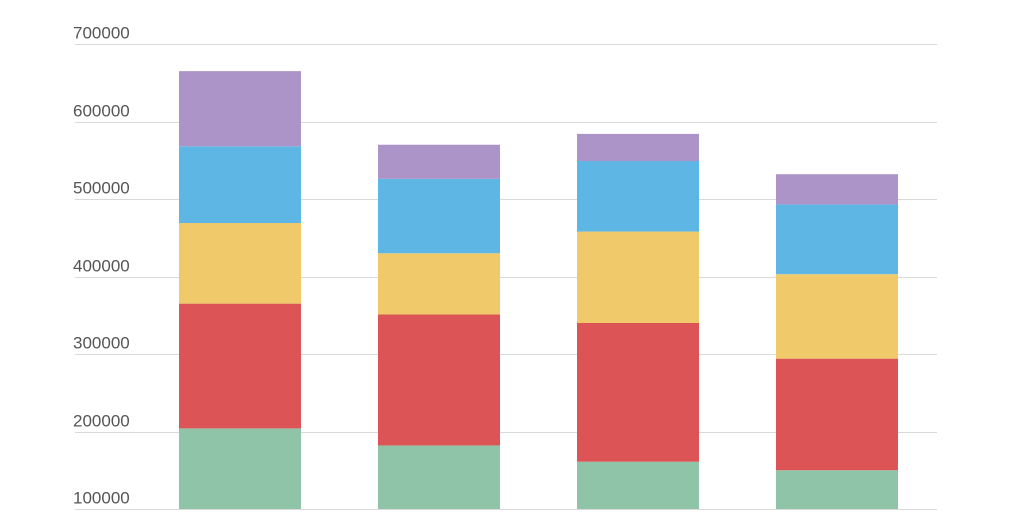 The width and height of the screenshot is (1024, 512). What do you see at coordinates (101, 33) in the screenshot?
I see `y-tick-label: 700000` at bounding box center [101, 33].